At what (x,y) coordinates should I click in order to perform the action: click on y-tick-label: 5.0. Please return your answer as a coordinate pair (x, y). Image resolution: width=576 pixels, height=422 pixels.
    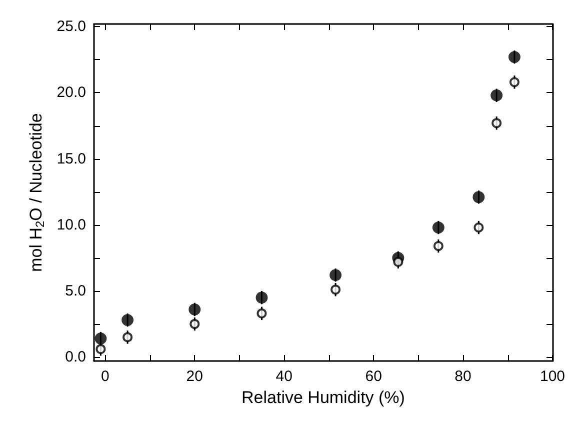
    Looking at the image, I should click on (75, 291).